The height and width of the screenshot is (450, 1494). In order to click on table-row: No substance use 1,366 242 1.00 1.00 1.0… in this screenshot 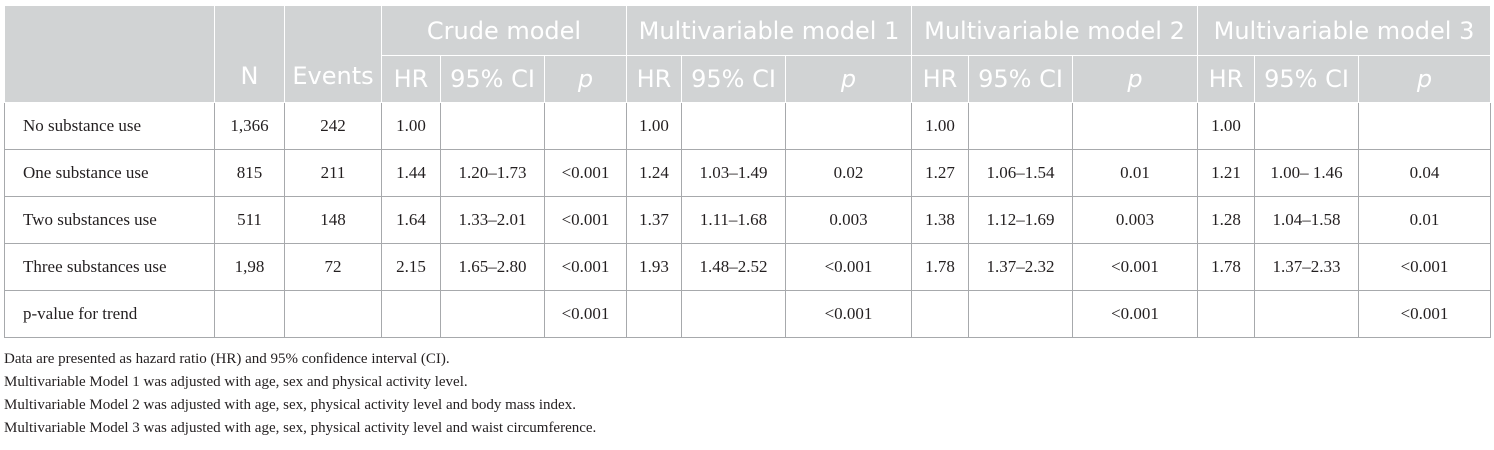, I will do `click(747, 126)`.